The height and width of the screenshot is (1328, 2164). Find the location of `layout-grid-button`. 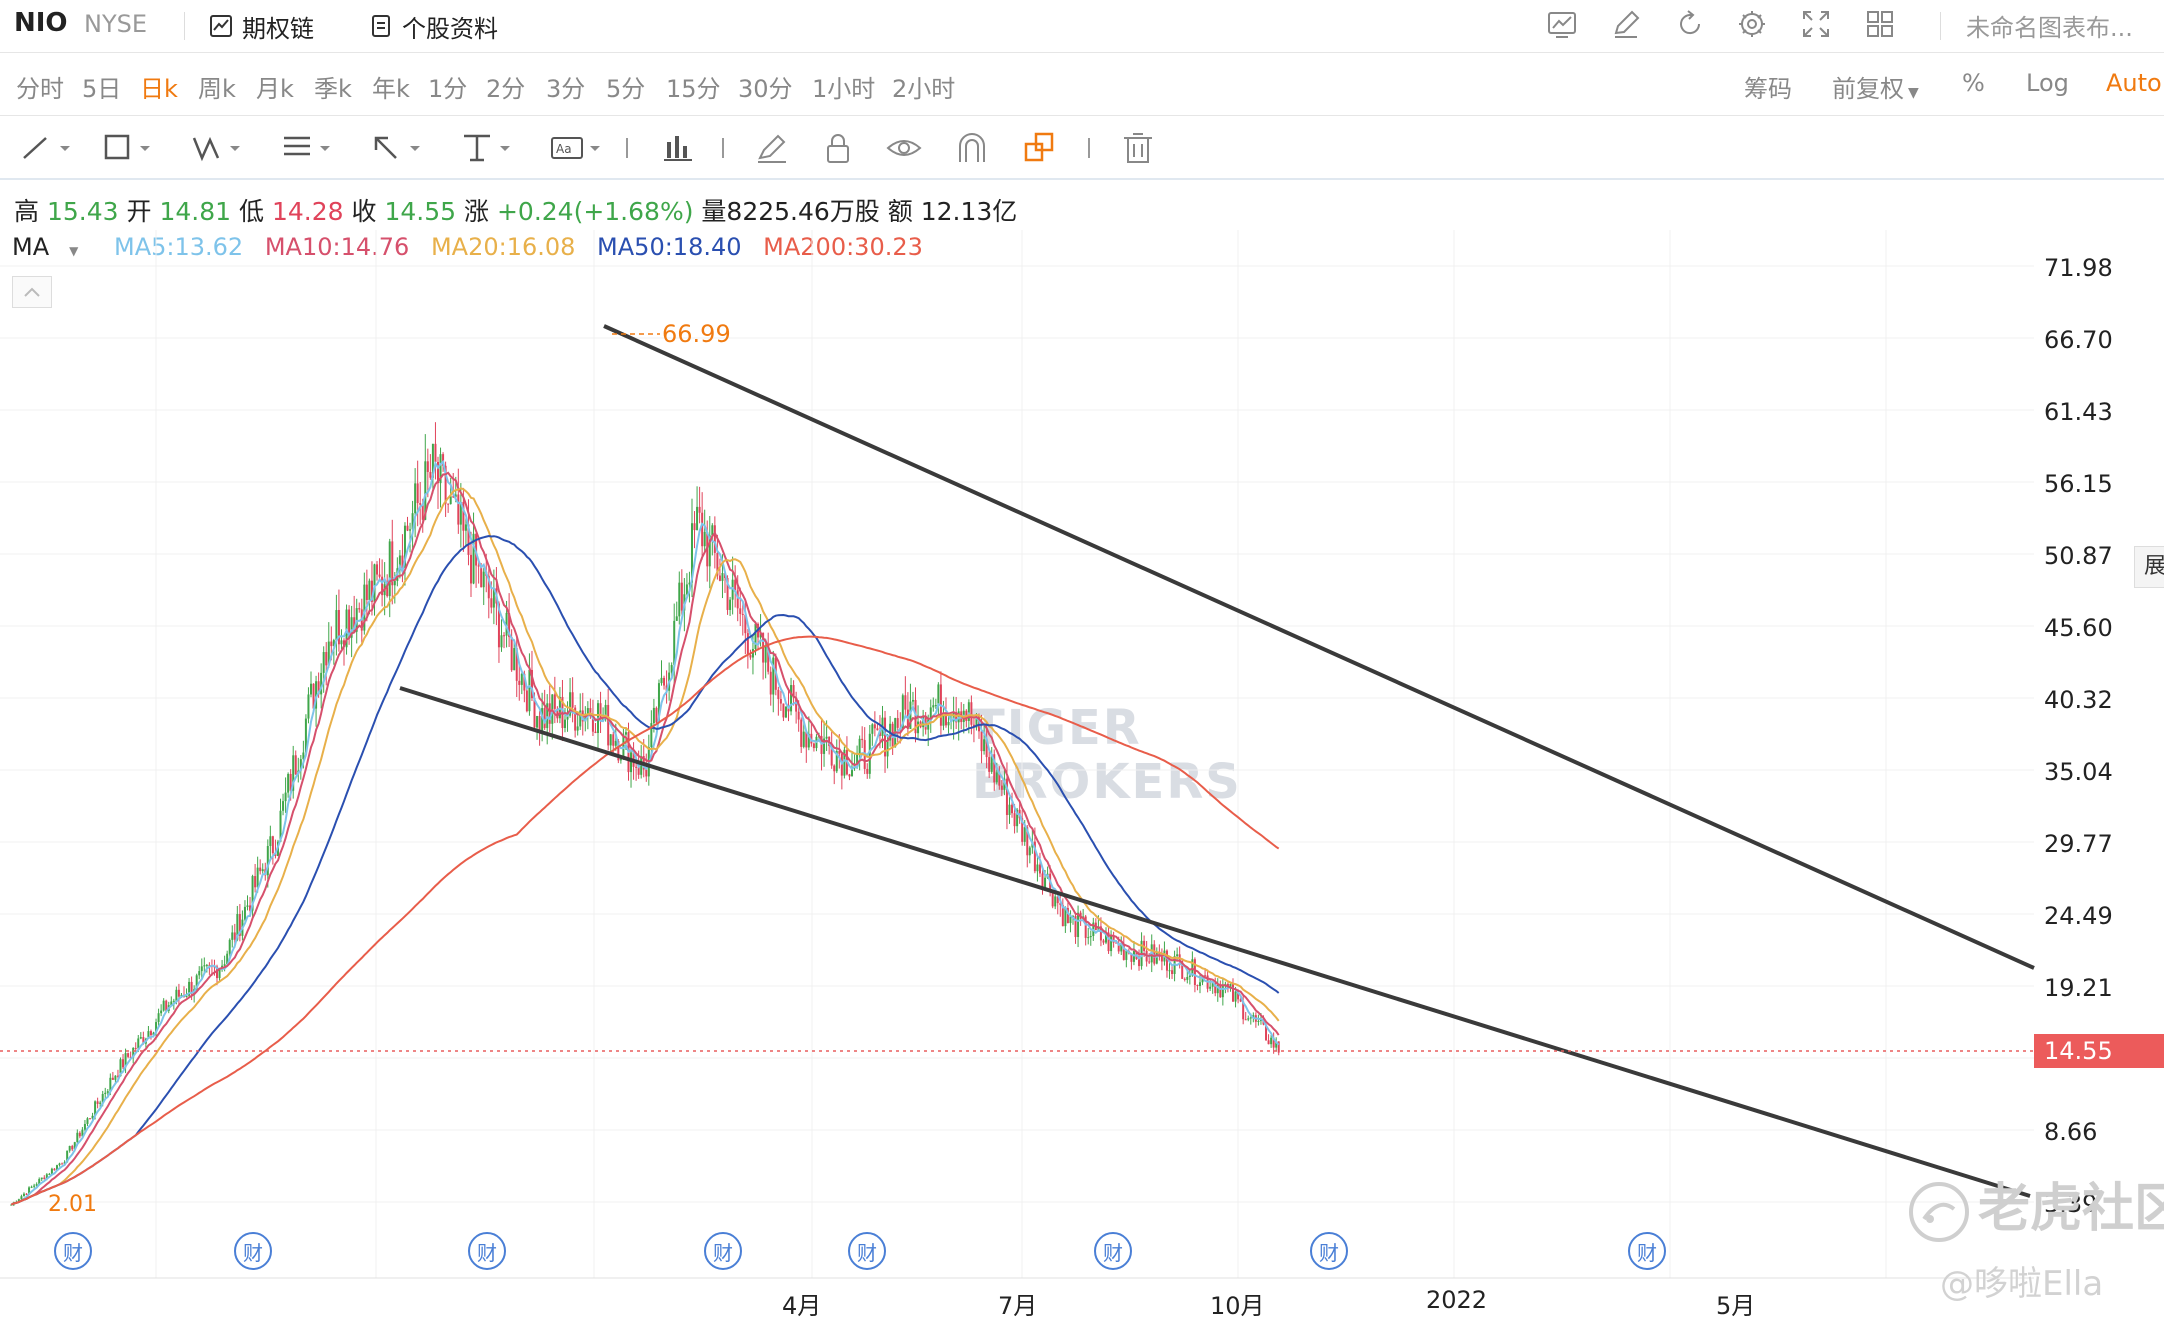

layout-grid-button is located at coordinates (1880, 24).